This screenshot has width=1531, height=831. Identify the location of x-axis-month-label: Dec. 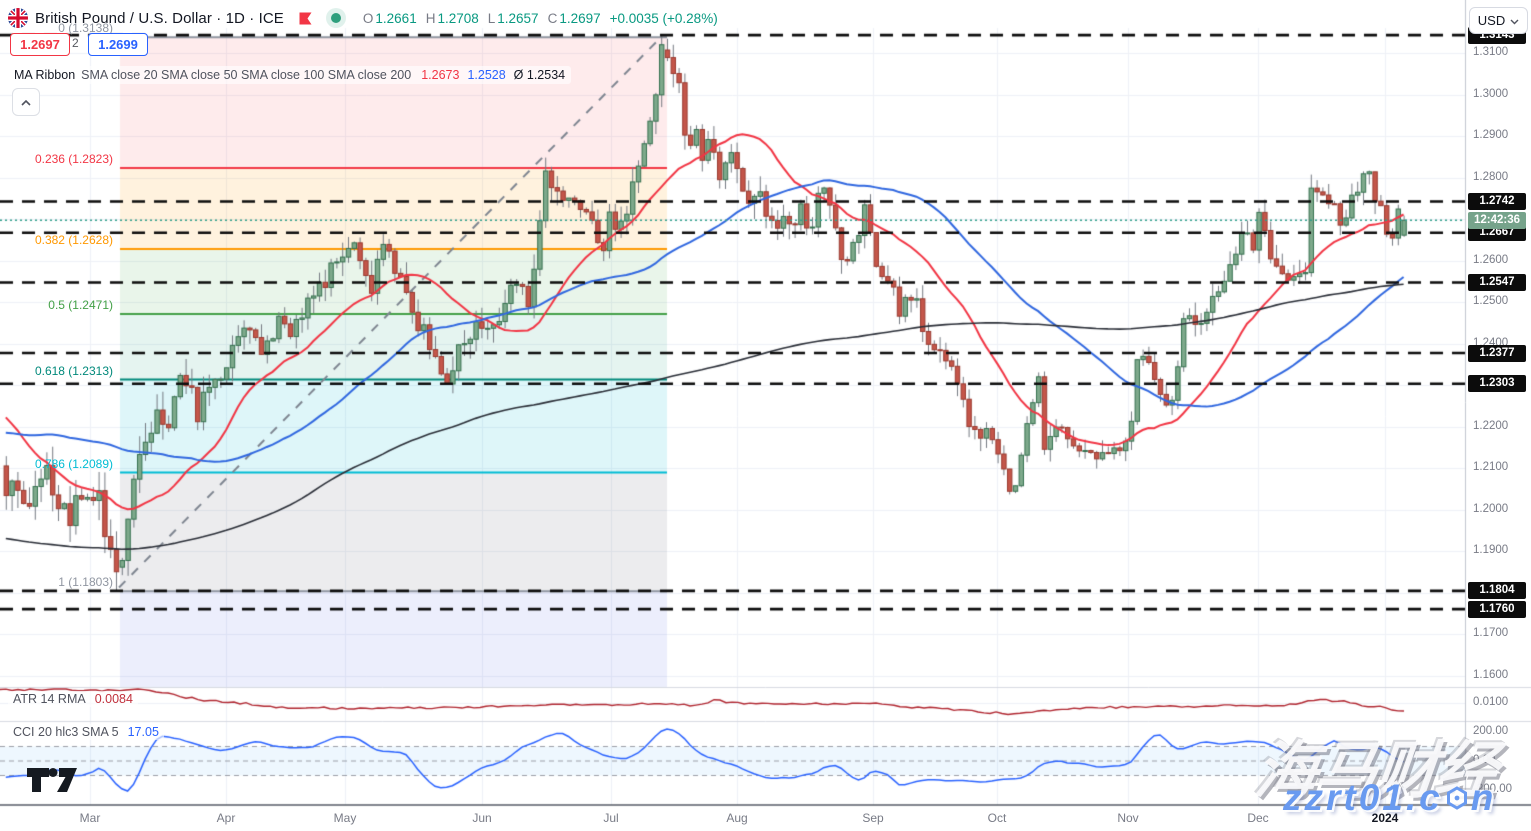
(1258, 818).